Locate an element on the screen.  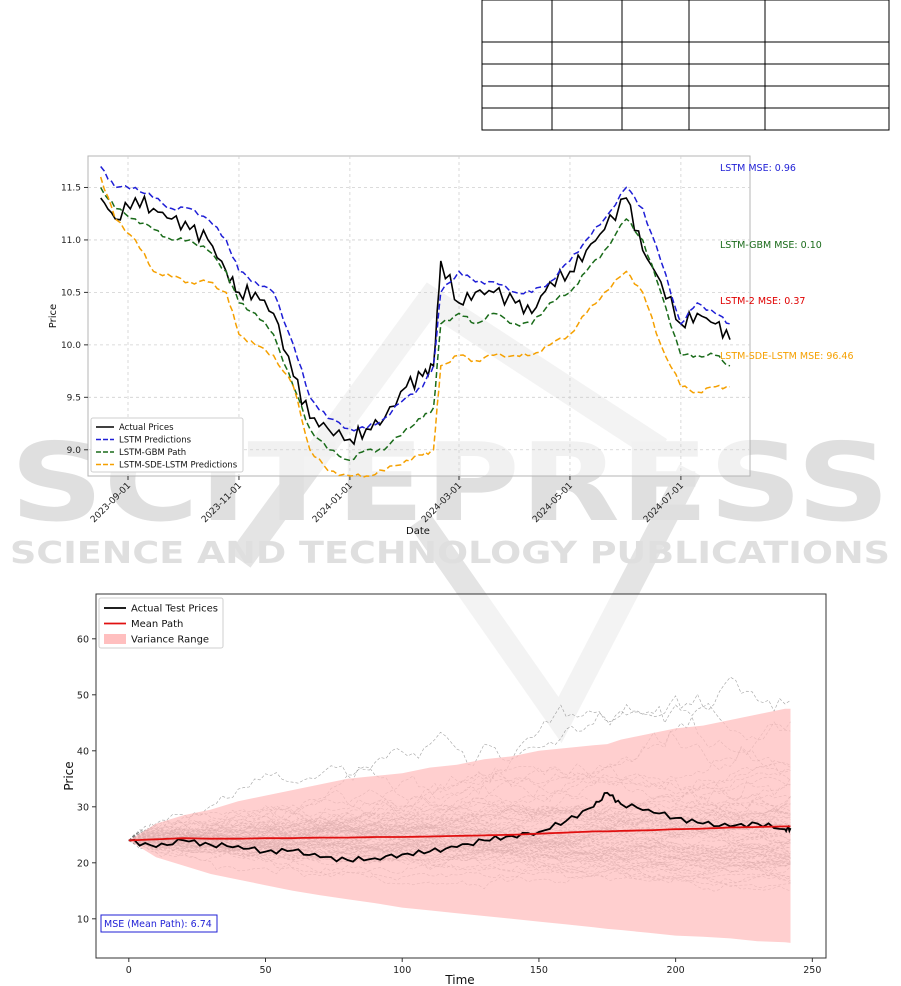
chart1-mse-annotation: LSTM-GBM MSE: 0.10 is located at coordinates (771, 245).